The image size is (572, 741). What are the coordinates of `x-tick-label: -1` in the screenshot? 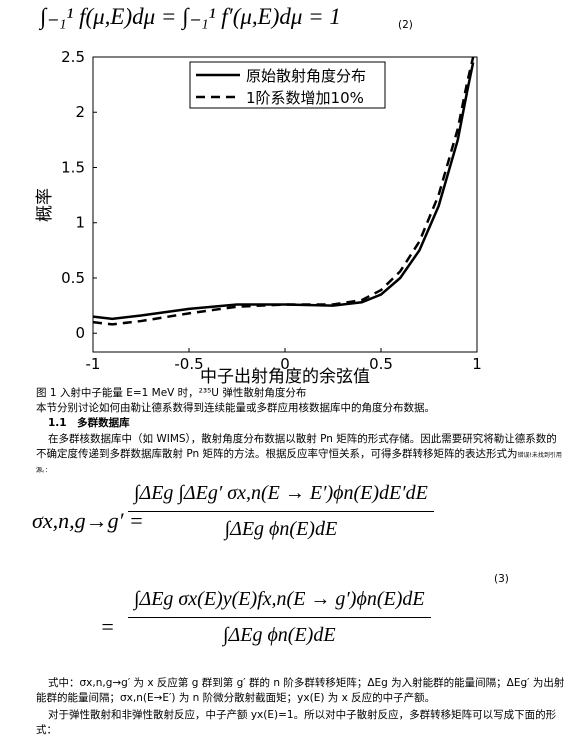 It's located at (93, 364).